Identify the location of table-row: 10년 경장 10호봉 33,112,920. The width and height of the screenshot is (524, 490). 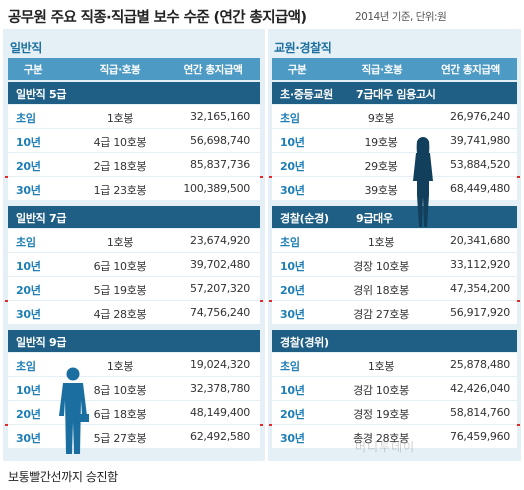
(394, 264).